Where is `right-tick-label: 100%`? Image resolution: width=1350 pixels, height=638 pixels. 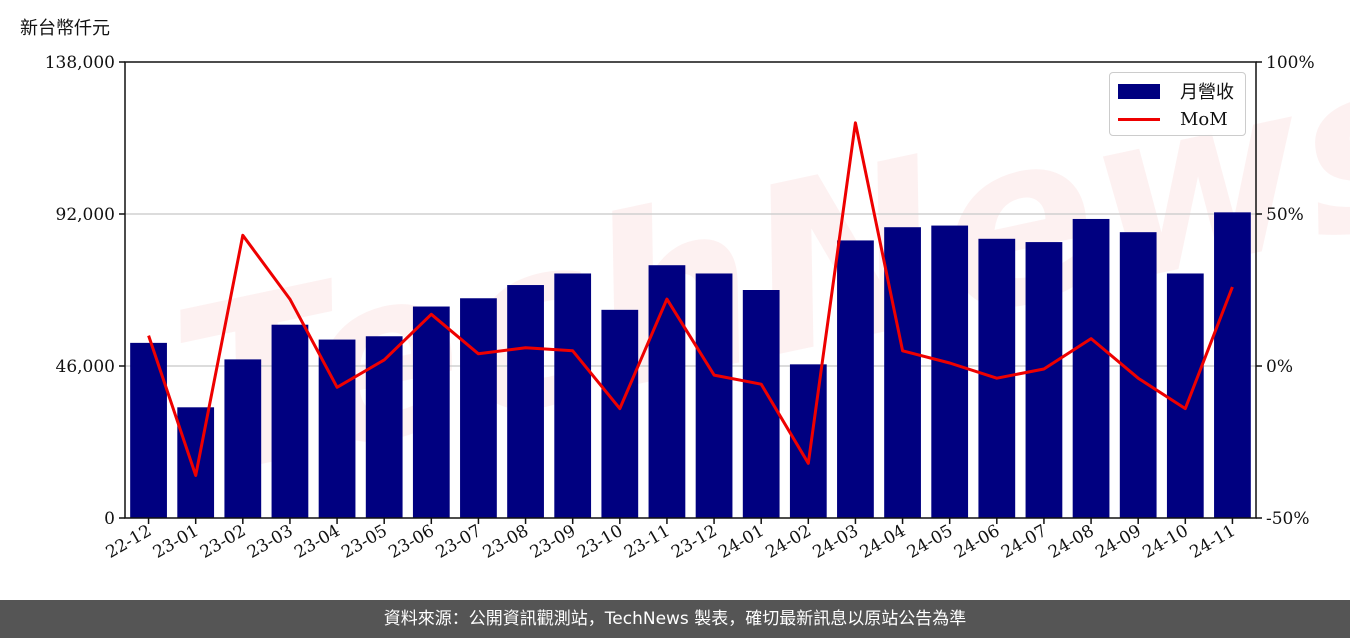 right-tick-label: 100% is located at coordinates (1290, 63).